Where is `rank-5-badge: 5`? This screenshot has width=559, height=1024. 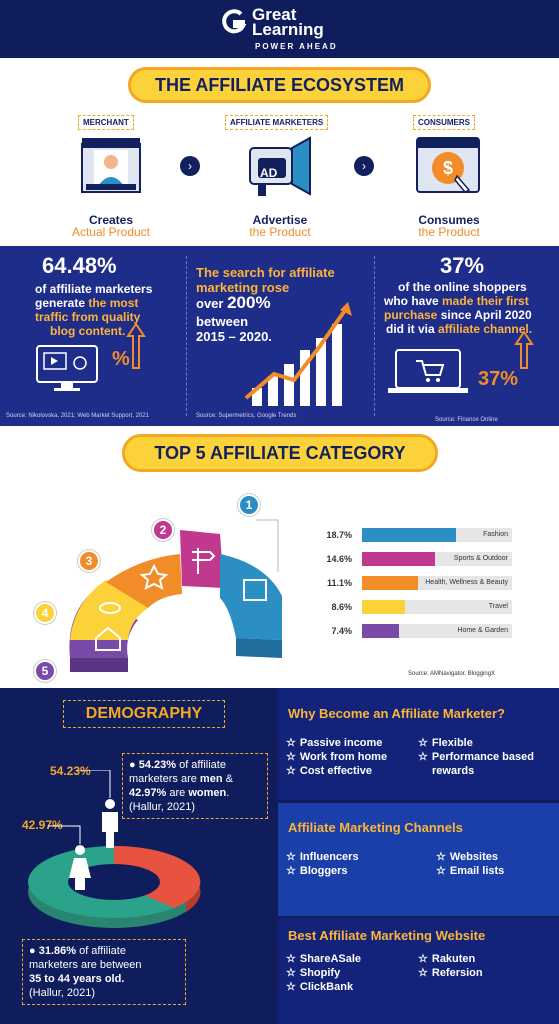
rank-5-badge: 5 is located at coordinates (45, 671).